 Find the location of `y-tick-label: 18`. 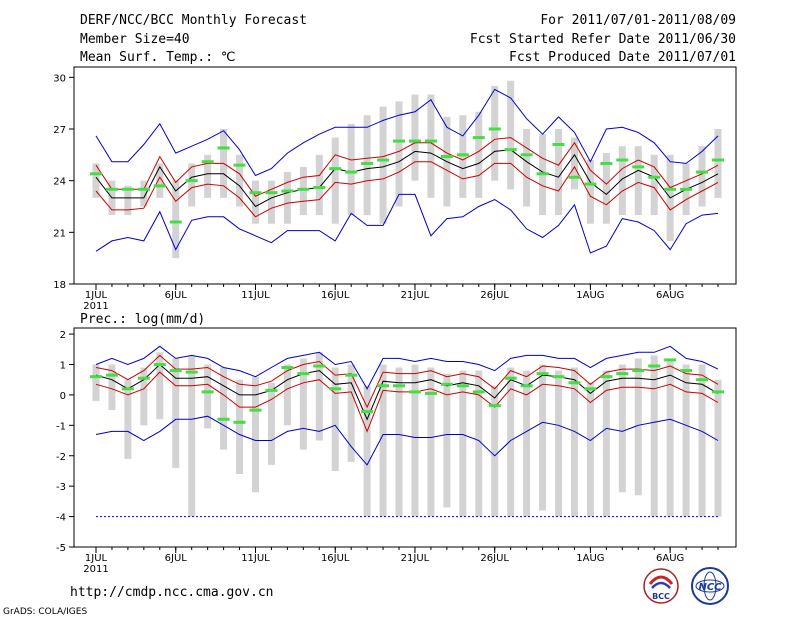

y-tick-label: 18 is located at coordinates (59, 285).